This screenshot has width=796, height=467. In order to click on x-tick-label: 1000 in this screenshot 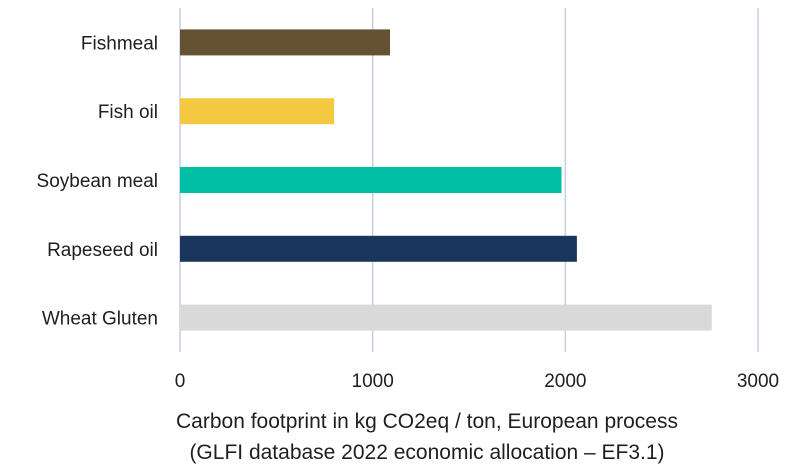, I will do `click(373, 381)`.